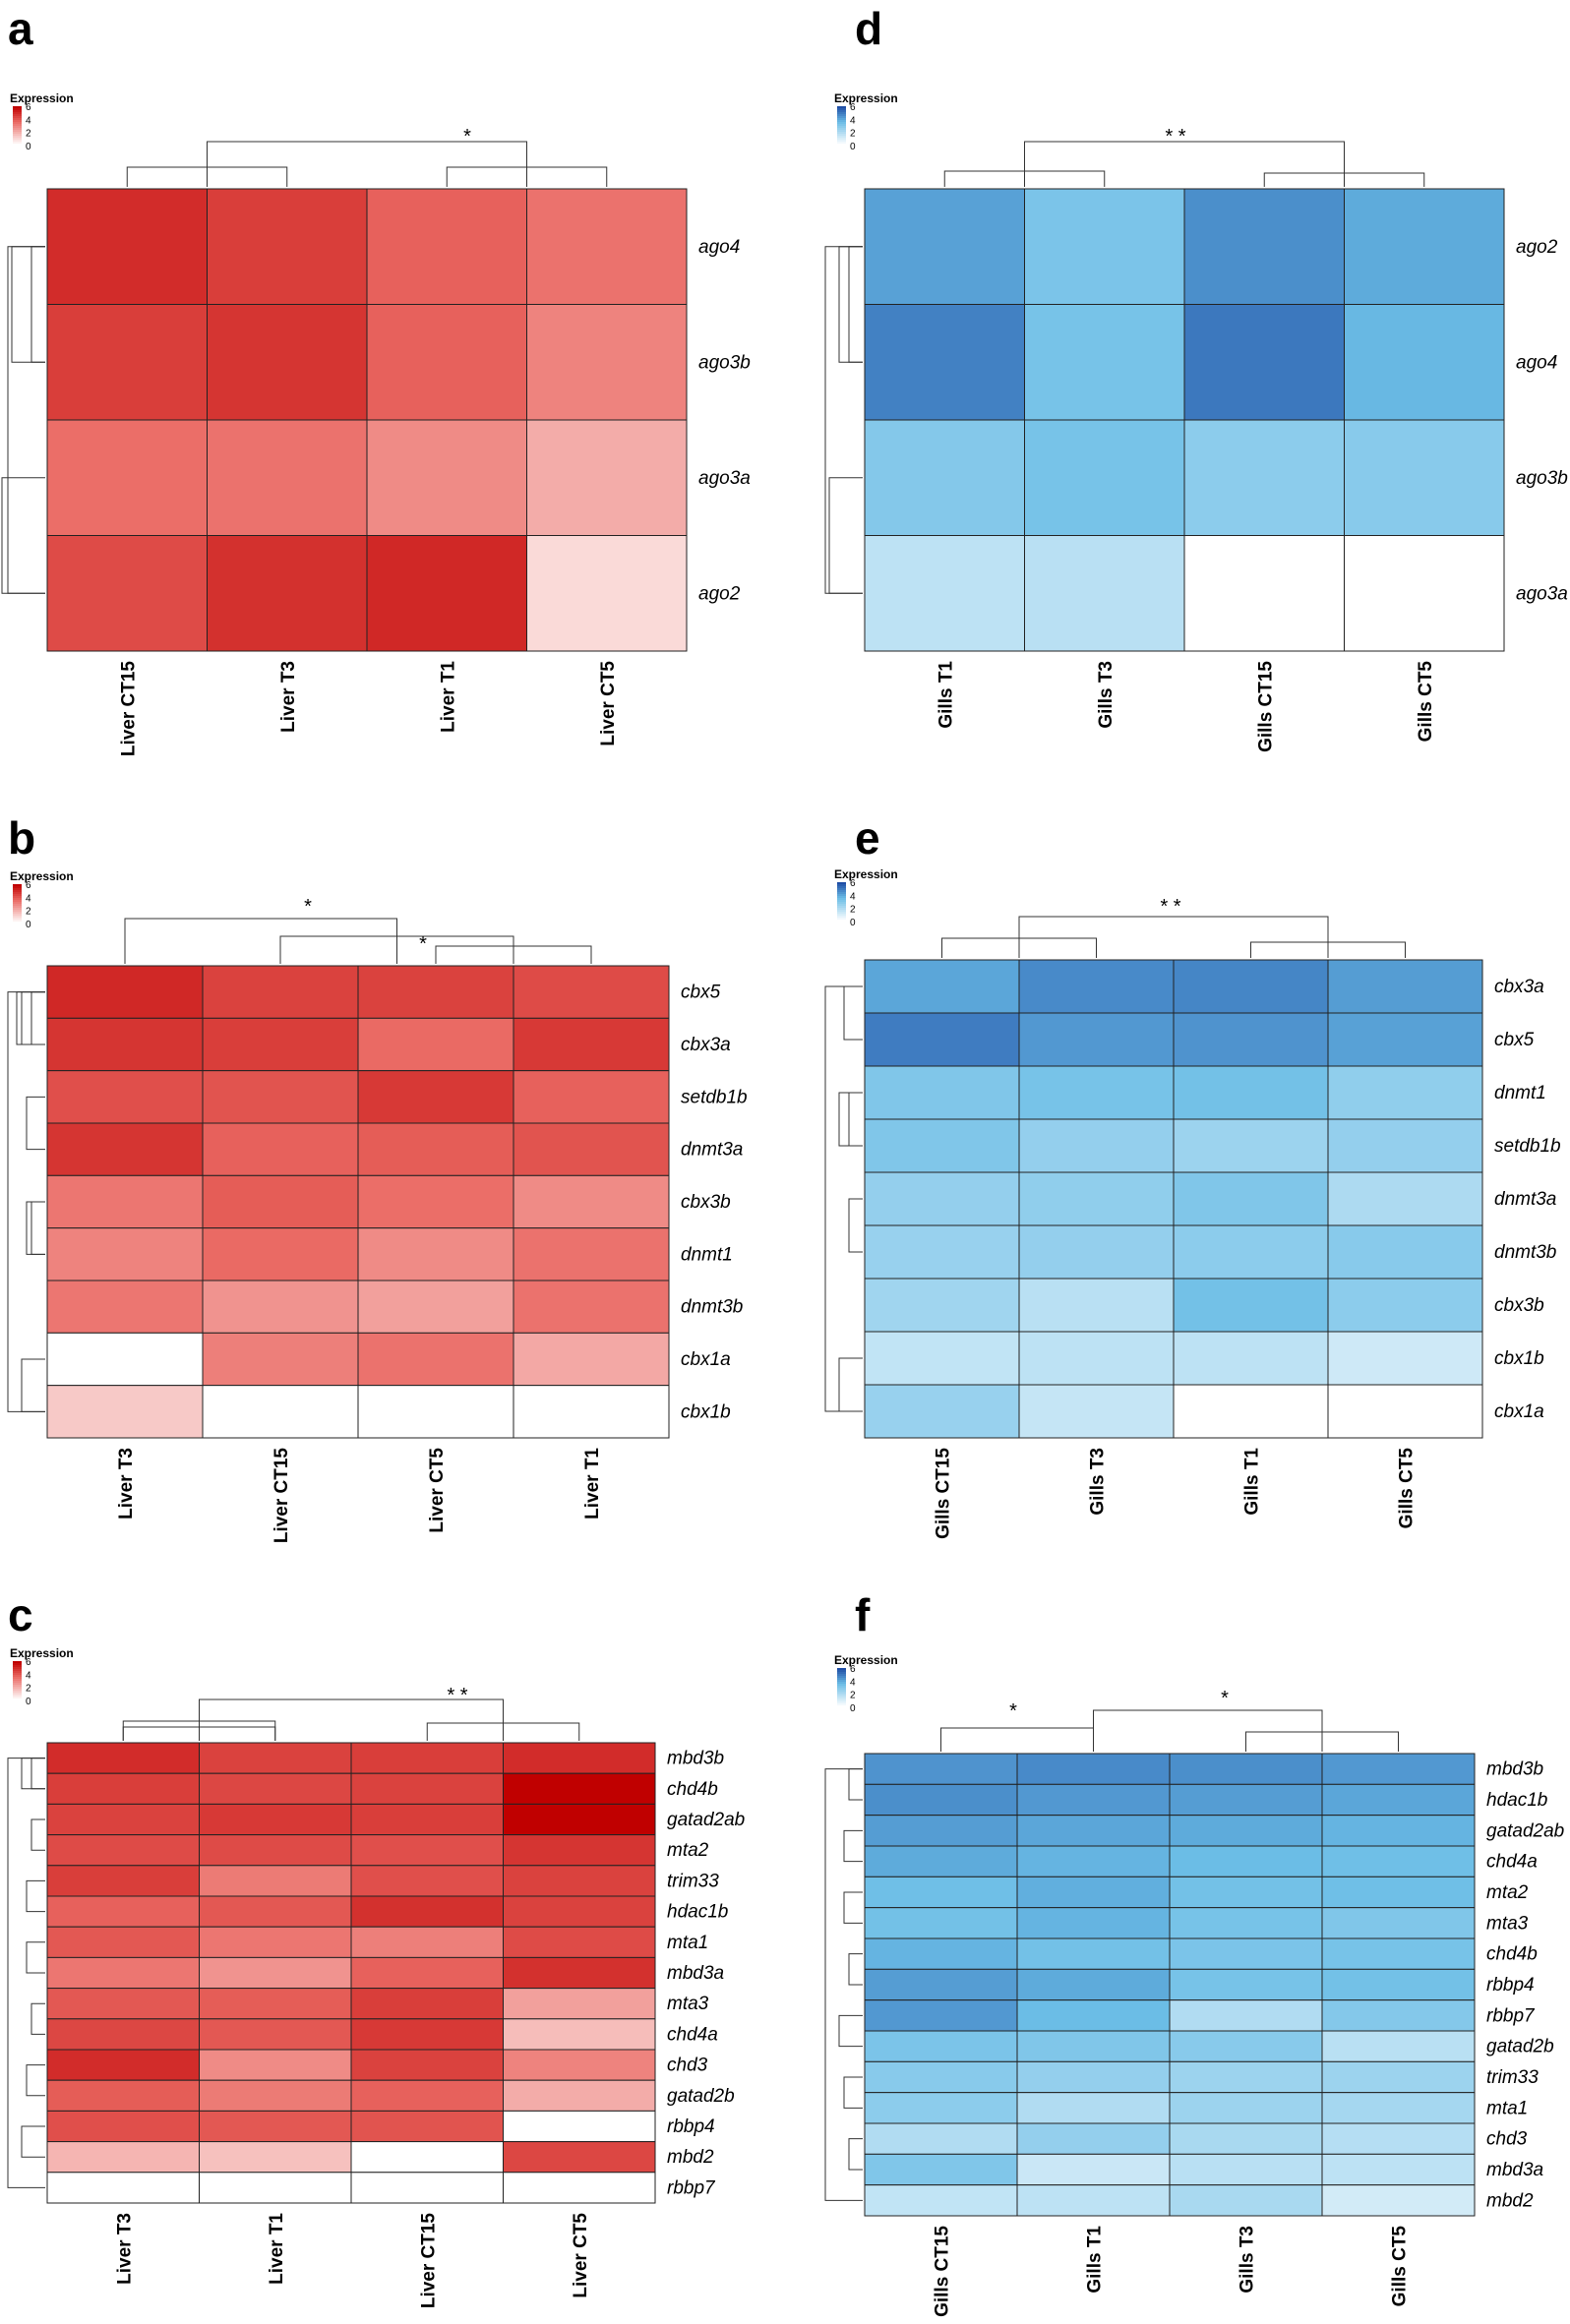  What do you see at coordinates (1507, 2139) in the screenshot?
I see `row-label: chd3` at bounding box center [1507, 2139].